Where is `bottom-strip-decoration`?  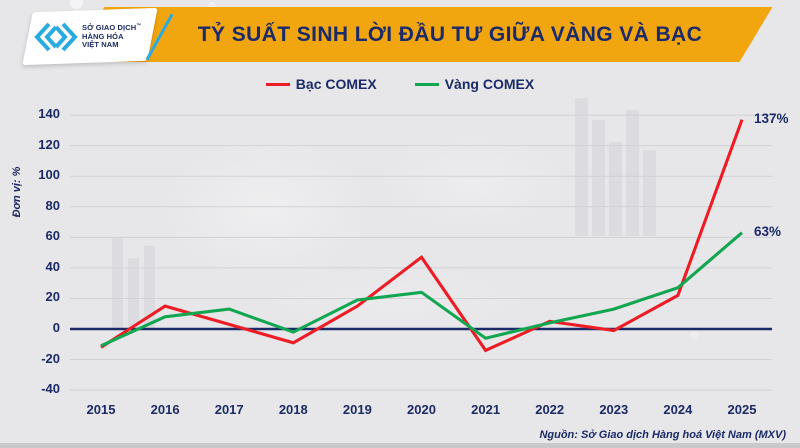 bottom-strip-decoration is located at coordinates (400, 445).